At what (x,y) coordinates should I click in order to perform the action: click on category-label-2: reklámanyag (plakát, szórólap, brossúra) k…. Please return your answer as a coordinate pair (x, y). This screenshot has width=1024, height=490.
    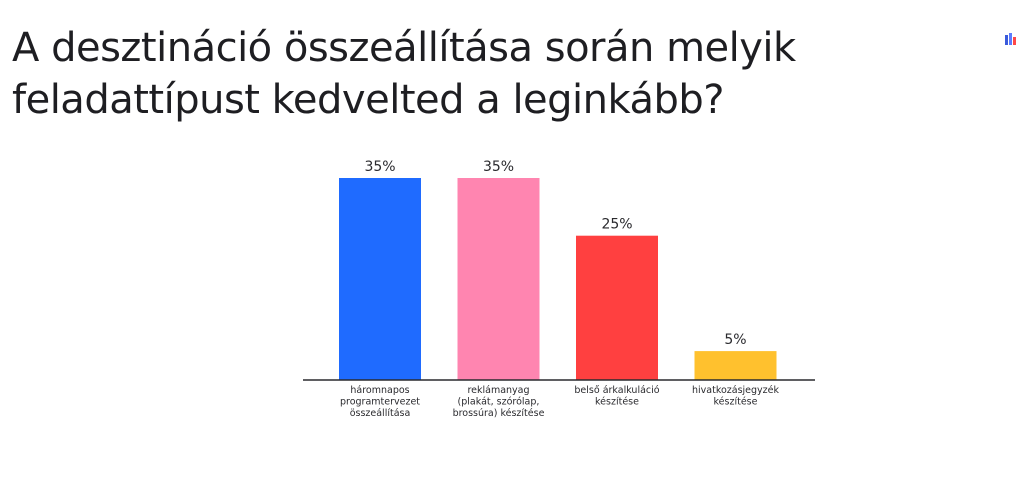
    Looking at the image, I should click on (499, 402).